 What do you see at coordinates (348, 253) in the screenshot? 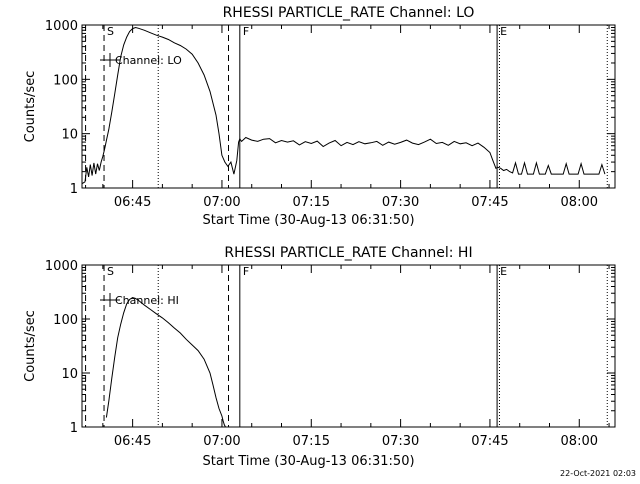
I see `chart-title: RHESSI PARTICLE_RATE Channel: HI` at bounding box center [348, 253].